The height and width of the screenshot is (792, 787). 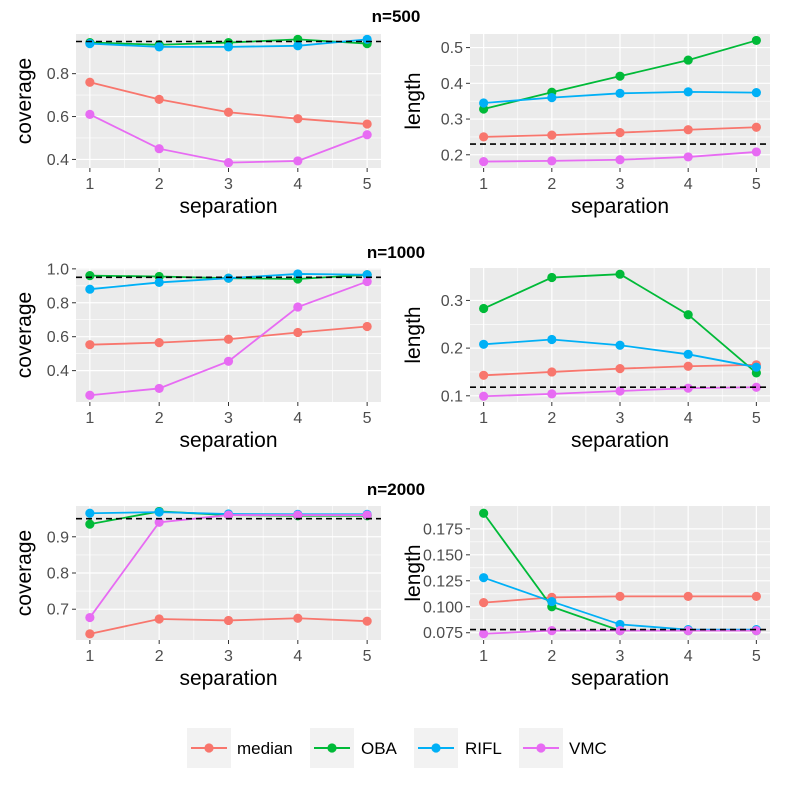 What do you see at coordinates (586, 360) in the screenshot?
I see `panel-4: 1 2 3 4 5 0.1 0.2 0.3 separation length` at bounding box center [586, 360].